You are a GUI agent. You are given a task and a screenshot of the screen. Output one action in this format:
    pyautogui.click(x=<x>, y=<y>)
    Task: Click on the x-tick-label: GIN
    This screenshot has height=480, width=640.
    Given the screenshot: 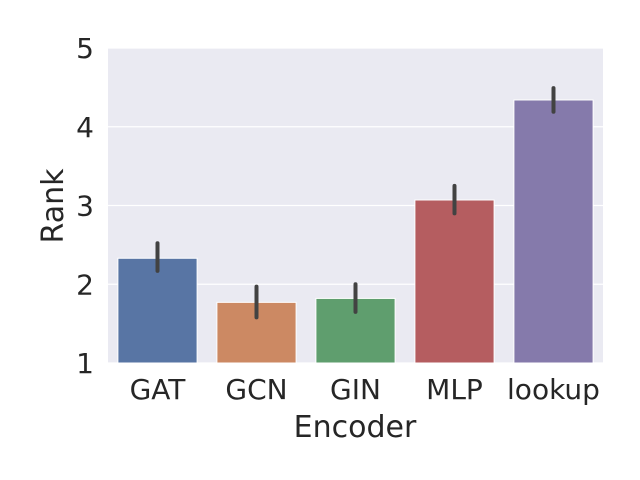 What is the action you would take?
    pyautogui.click(x=355, y=389)
    